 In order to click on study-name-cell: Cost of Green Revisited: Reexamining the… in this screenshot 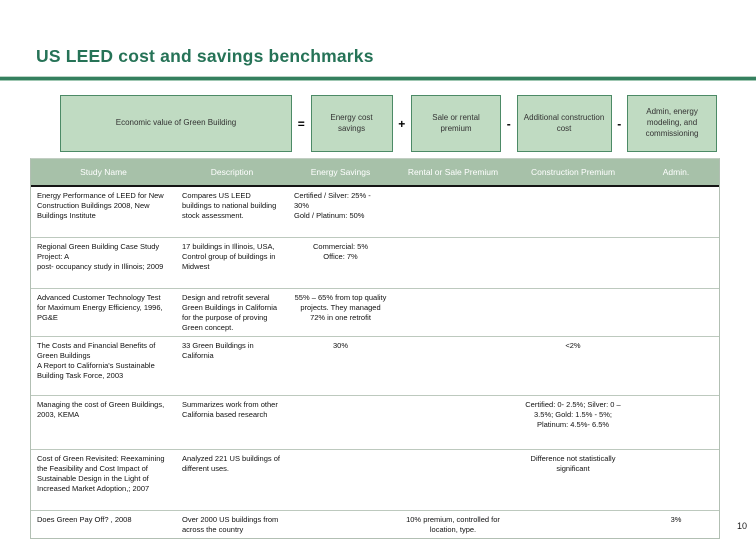, I will do `click(101, 474)`.